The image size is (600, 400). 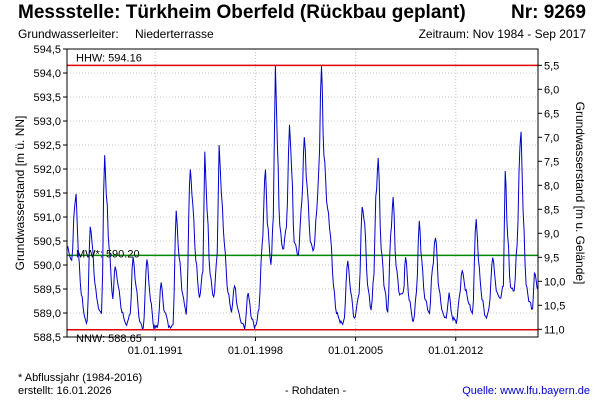 I want to click on y-tick-label-right: 7,0, so click(x=551, y=138).